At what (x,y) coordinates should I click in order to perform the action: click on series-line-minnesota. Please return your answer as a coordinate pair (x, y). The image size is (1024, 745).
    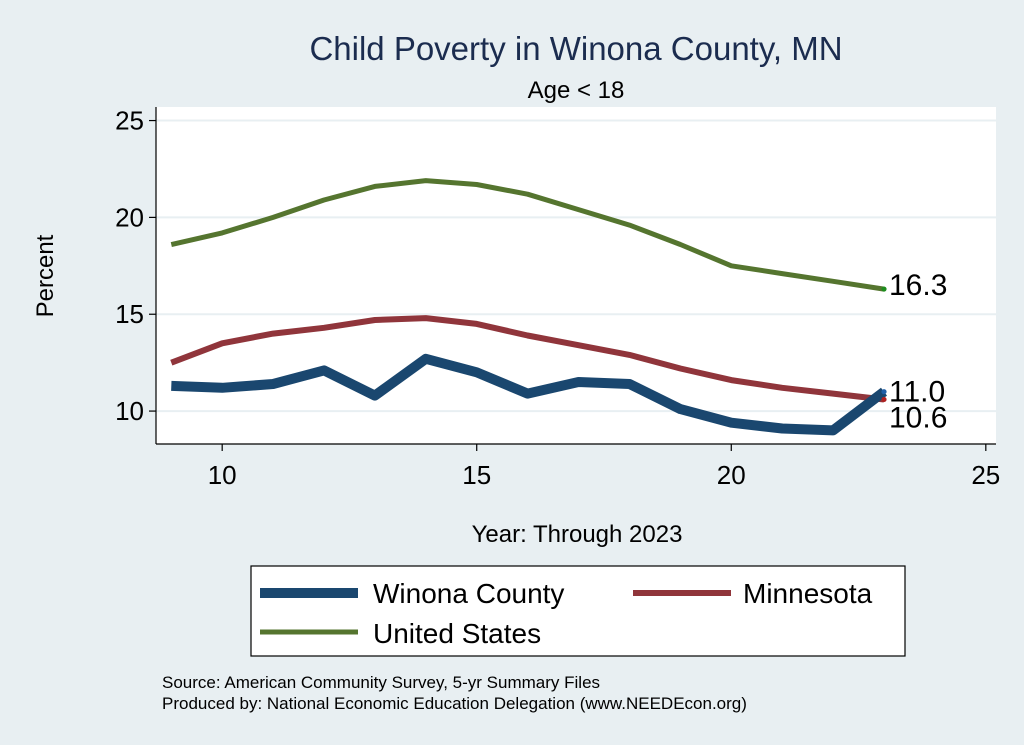
    Looking at the image, I should click on (527, 359).